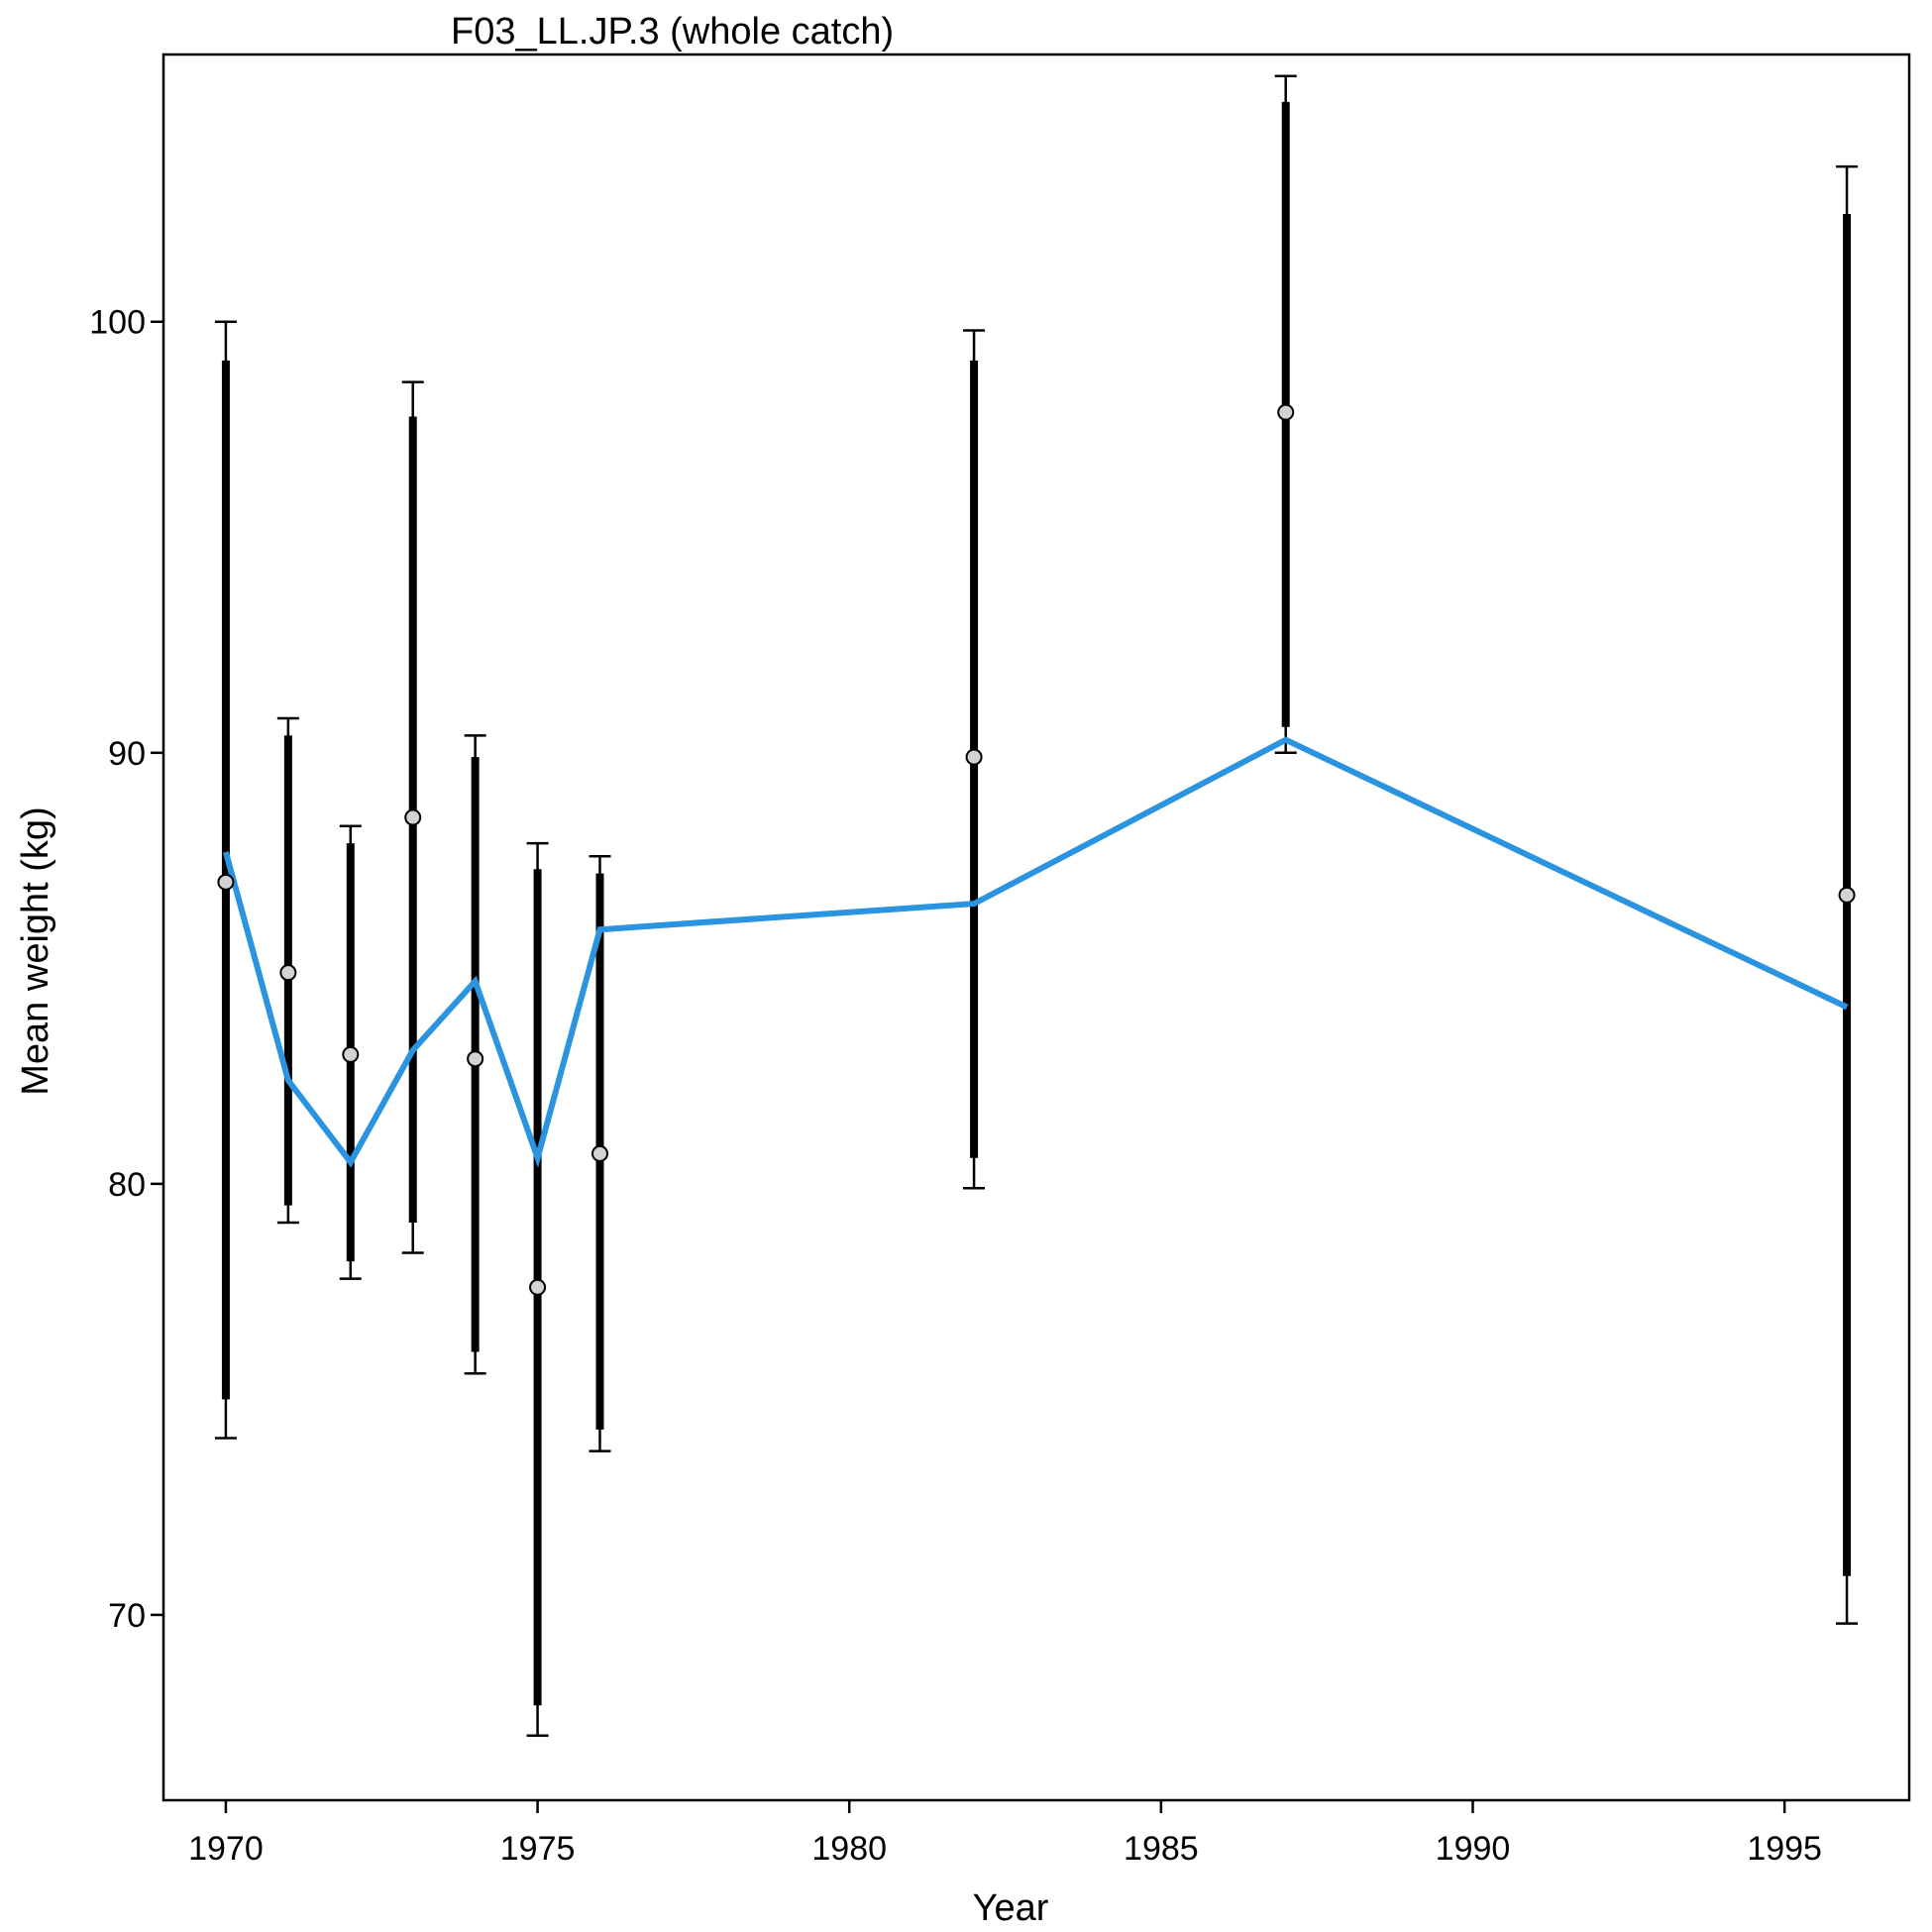 The height and width of the screenshot is (1932, 1932). What do you see at coordinates (35, 951) in the screenshot?
I see `y-axis-label: Mean weight (kg)` at bounding box center [35, 951].